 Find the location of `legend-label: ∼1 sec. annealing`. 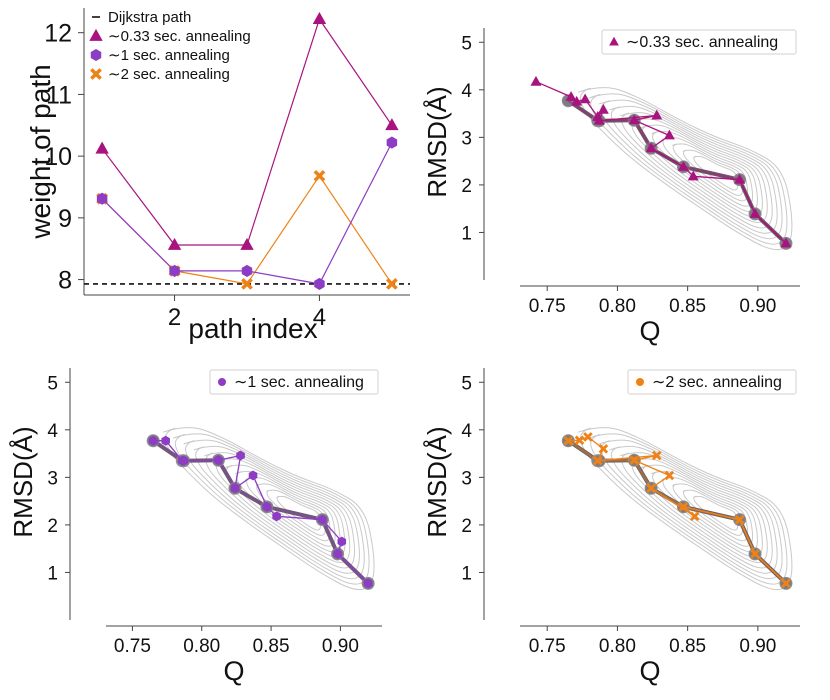

legend-label: ∼1 sec. annealing is located at coordinates (169, 55).